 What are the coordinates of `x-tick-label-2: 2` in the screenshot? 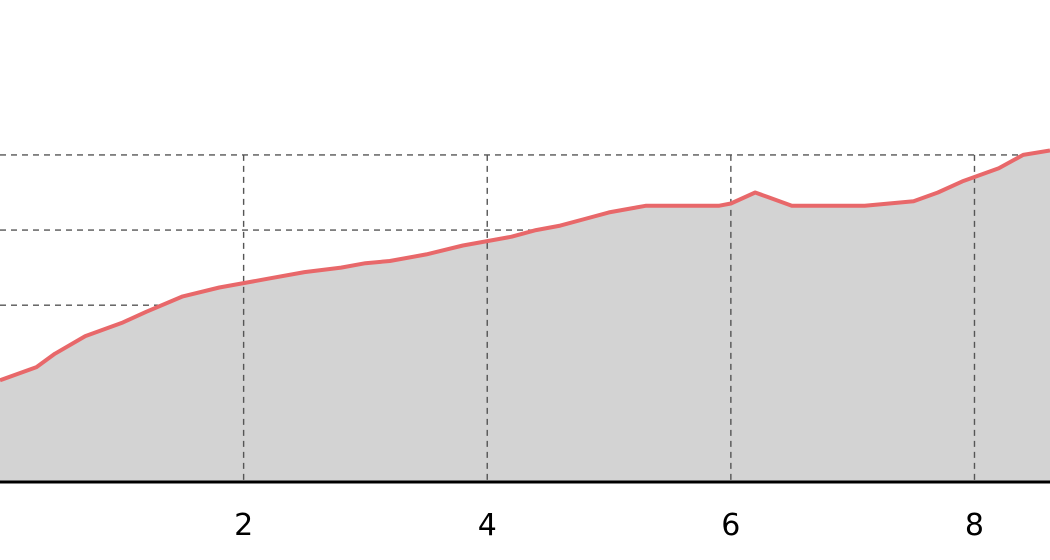 It's located at (243, 525).